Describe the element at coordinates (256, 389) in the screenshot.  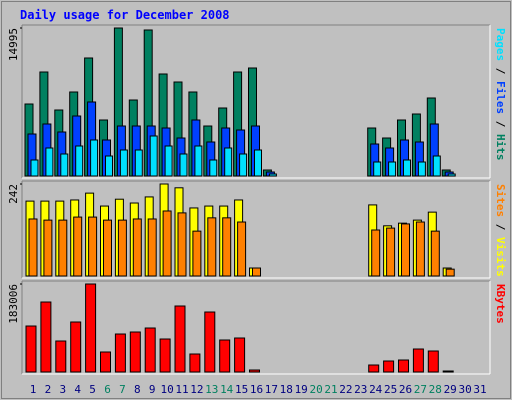
I see `x-tick-label: 16` at that location.